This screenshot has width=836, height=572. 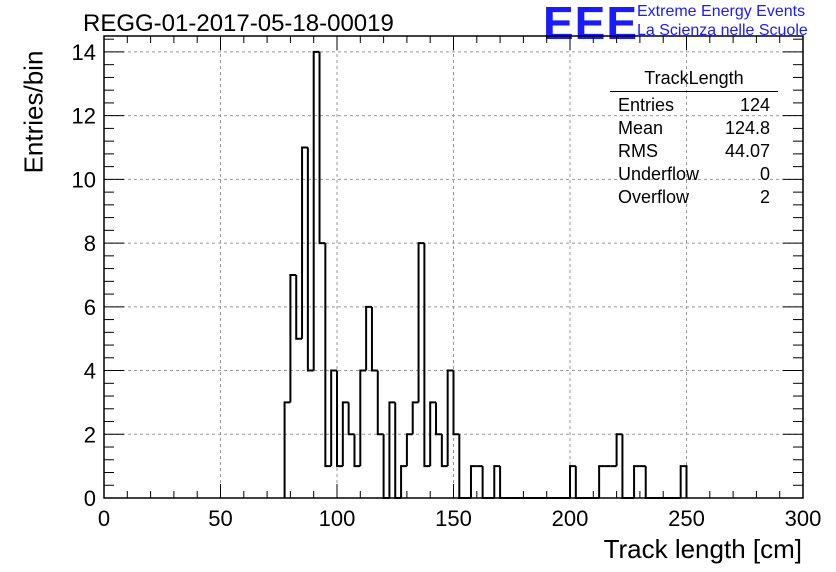 What do you see at coordinates (764, 197) in the screenshot?
I see `stats-value: 2` at bounding box center [764, 197].